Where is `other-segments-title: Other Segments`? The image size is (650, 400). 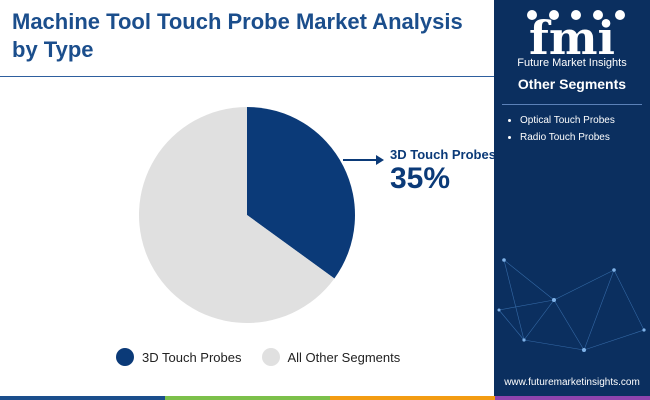
other-segments-title: Other Segments is located at coordinates (572, 84).